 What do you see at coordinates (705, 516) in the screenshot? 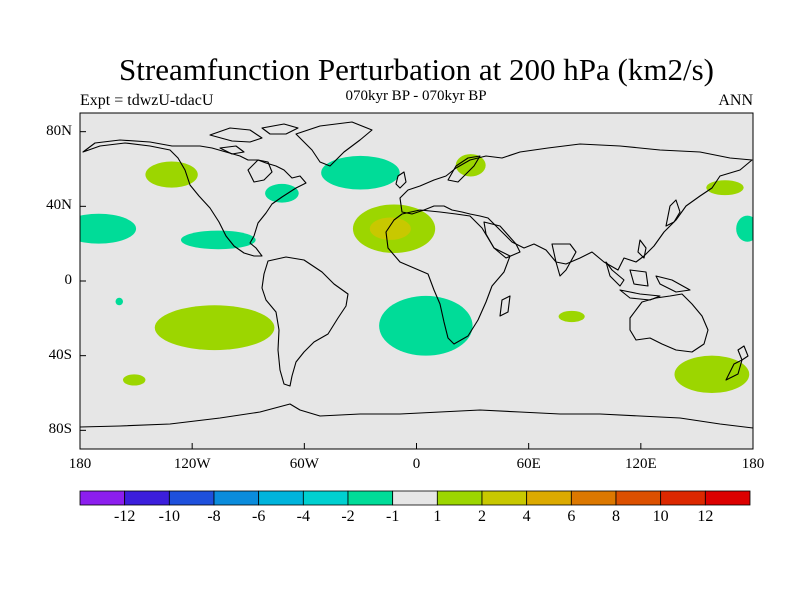
I see `colorbar-label: 12` at bounding box center [705, 516].